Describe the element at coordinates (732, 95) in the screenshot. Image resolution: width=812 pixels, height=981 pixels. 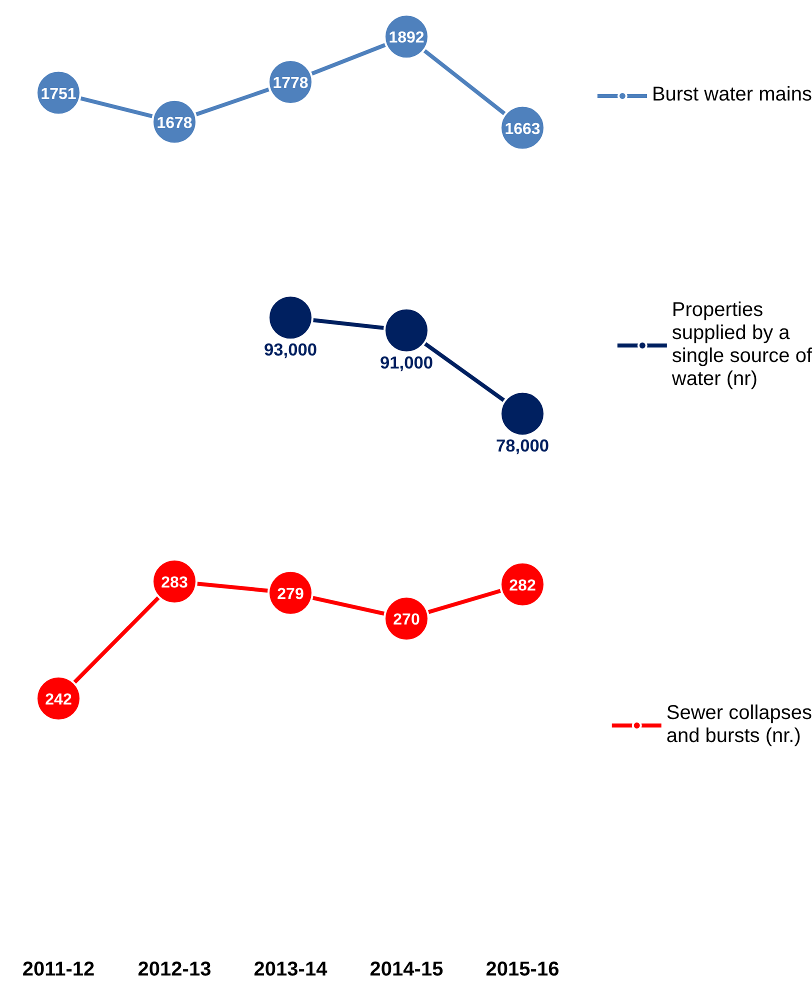
I see `legend-label: Burst water mains` at that location.